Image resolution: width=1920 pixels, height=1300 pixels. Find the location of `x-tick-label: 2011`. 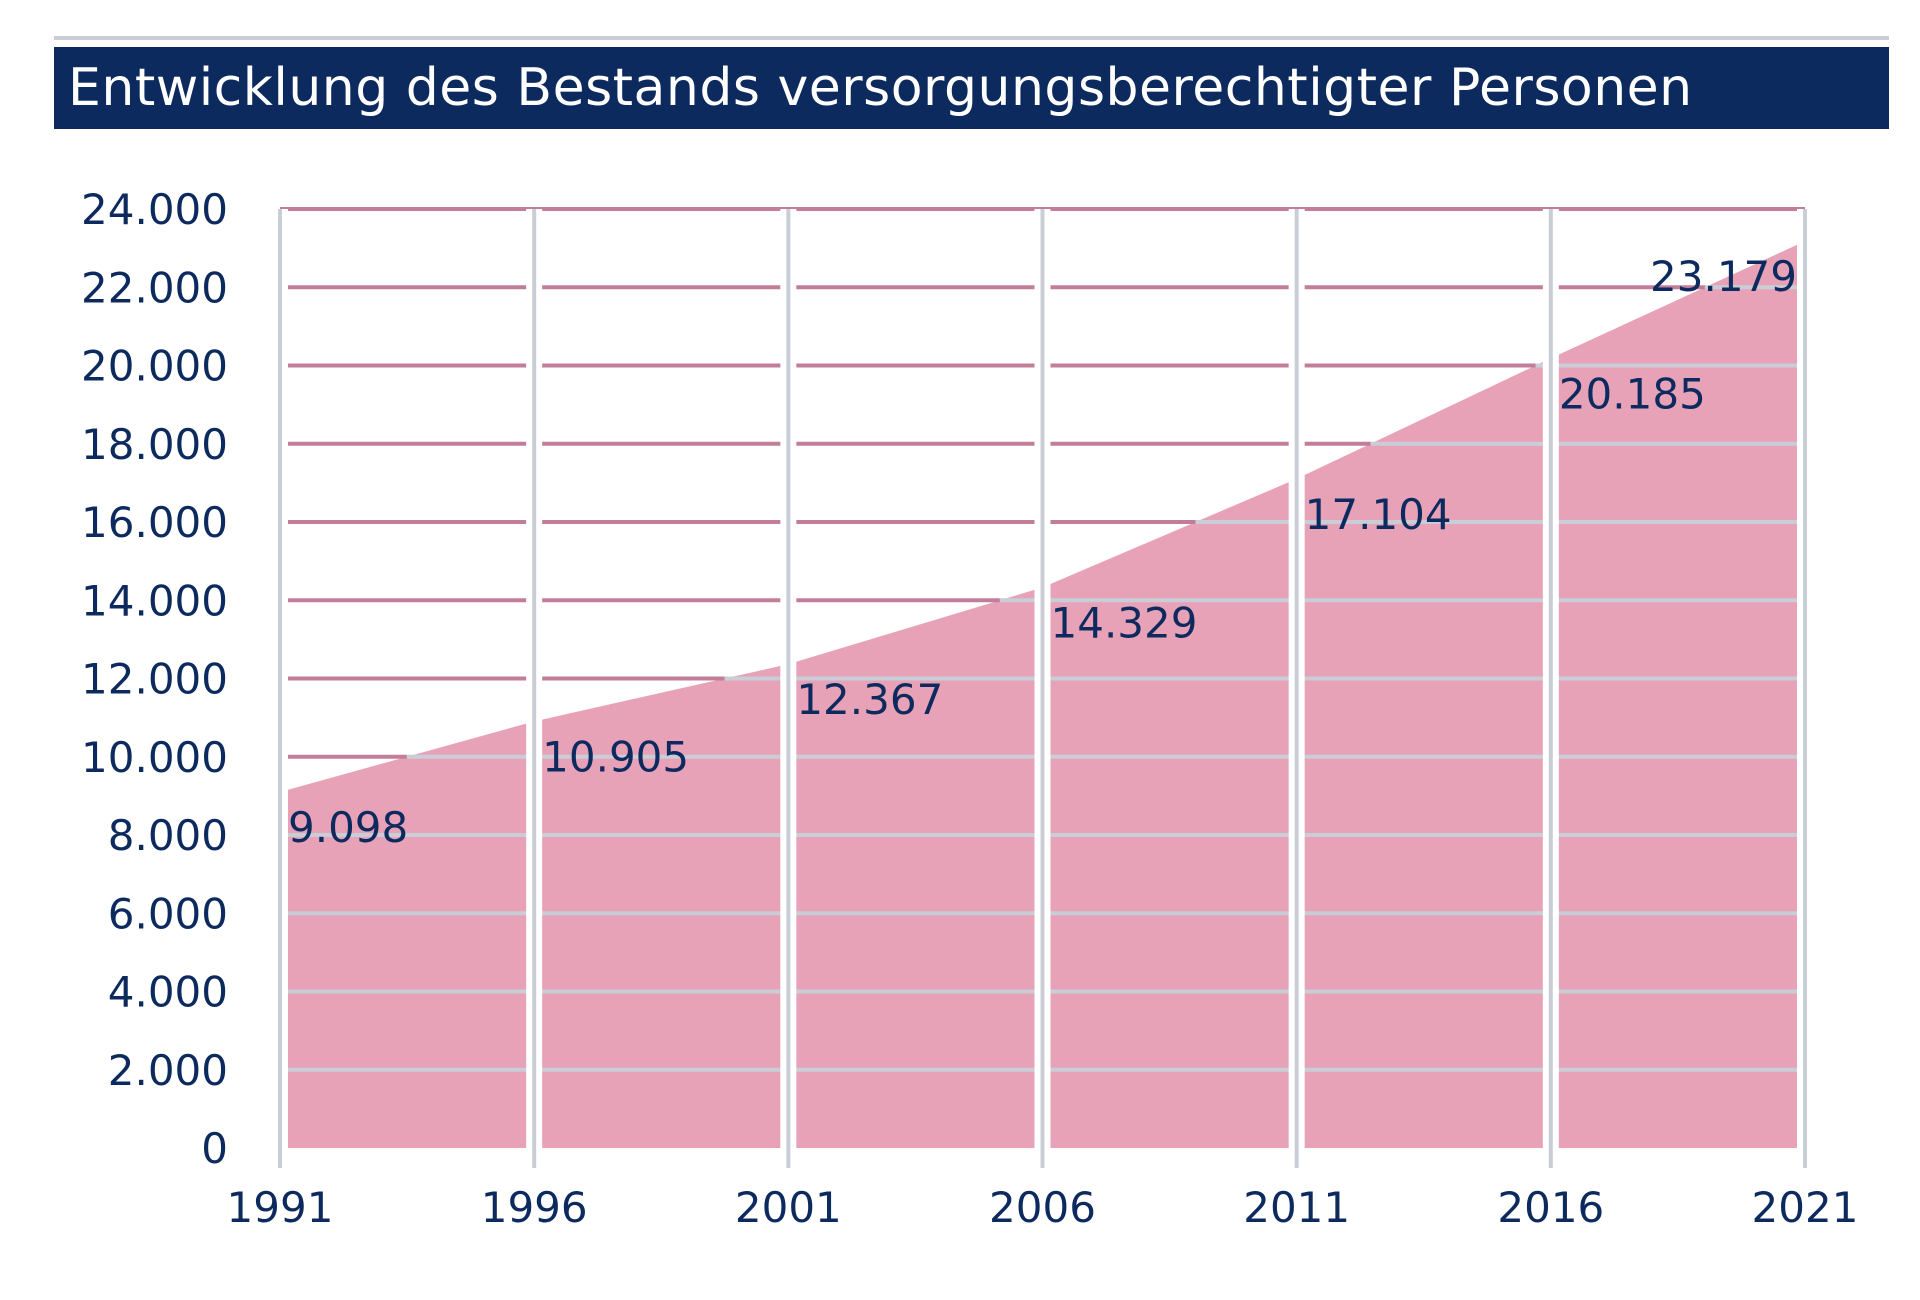

x-tick-label: 2011 is located at coordinates (1296, 1207).